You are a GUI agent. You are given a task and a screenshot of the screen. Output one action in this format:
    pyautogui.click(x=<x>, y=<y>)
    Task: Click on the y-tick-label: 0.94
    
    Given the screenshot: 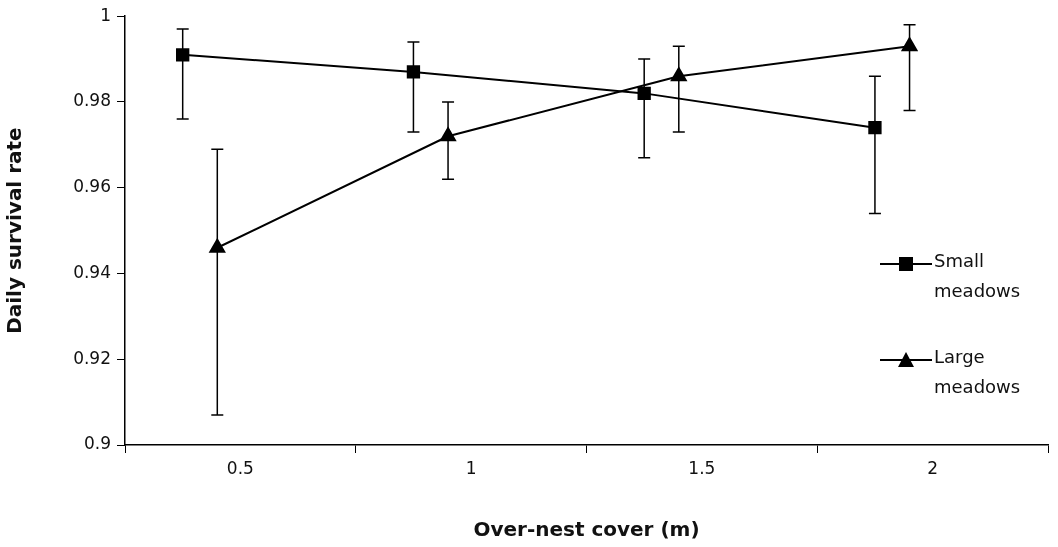 What is the action you would take?
    pyautogui.click(x=92, y=271)
    